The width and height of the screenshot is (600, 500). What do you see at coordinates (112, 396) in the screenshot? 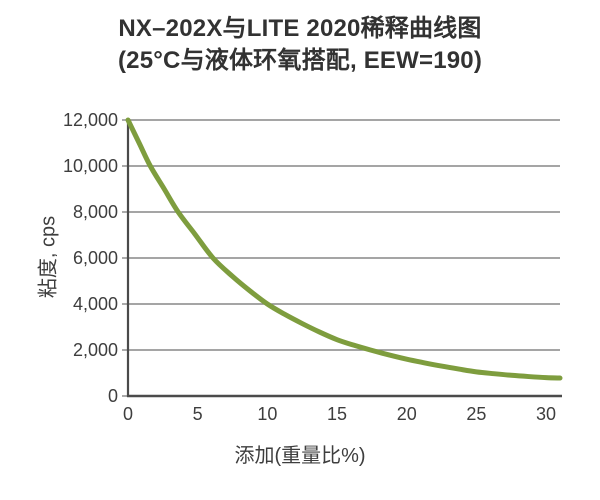
I see `y-tick-label: 0` at bounding box center [112, 396].